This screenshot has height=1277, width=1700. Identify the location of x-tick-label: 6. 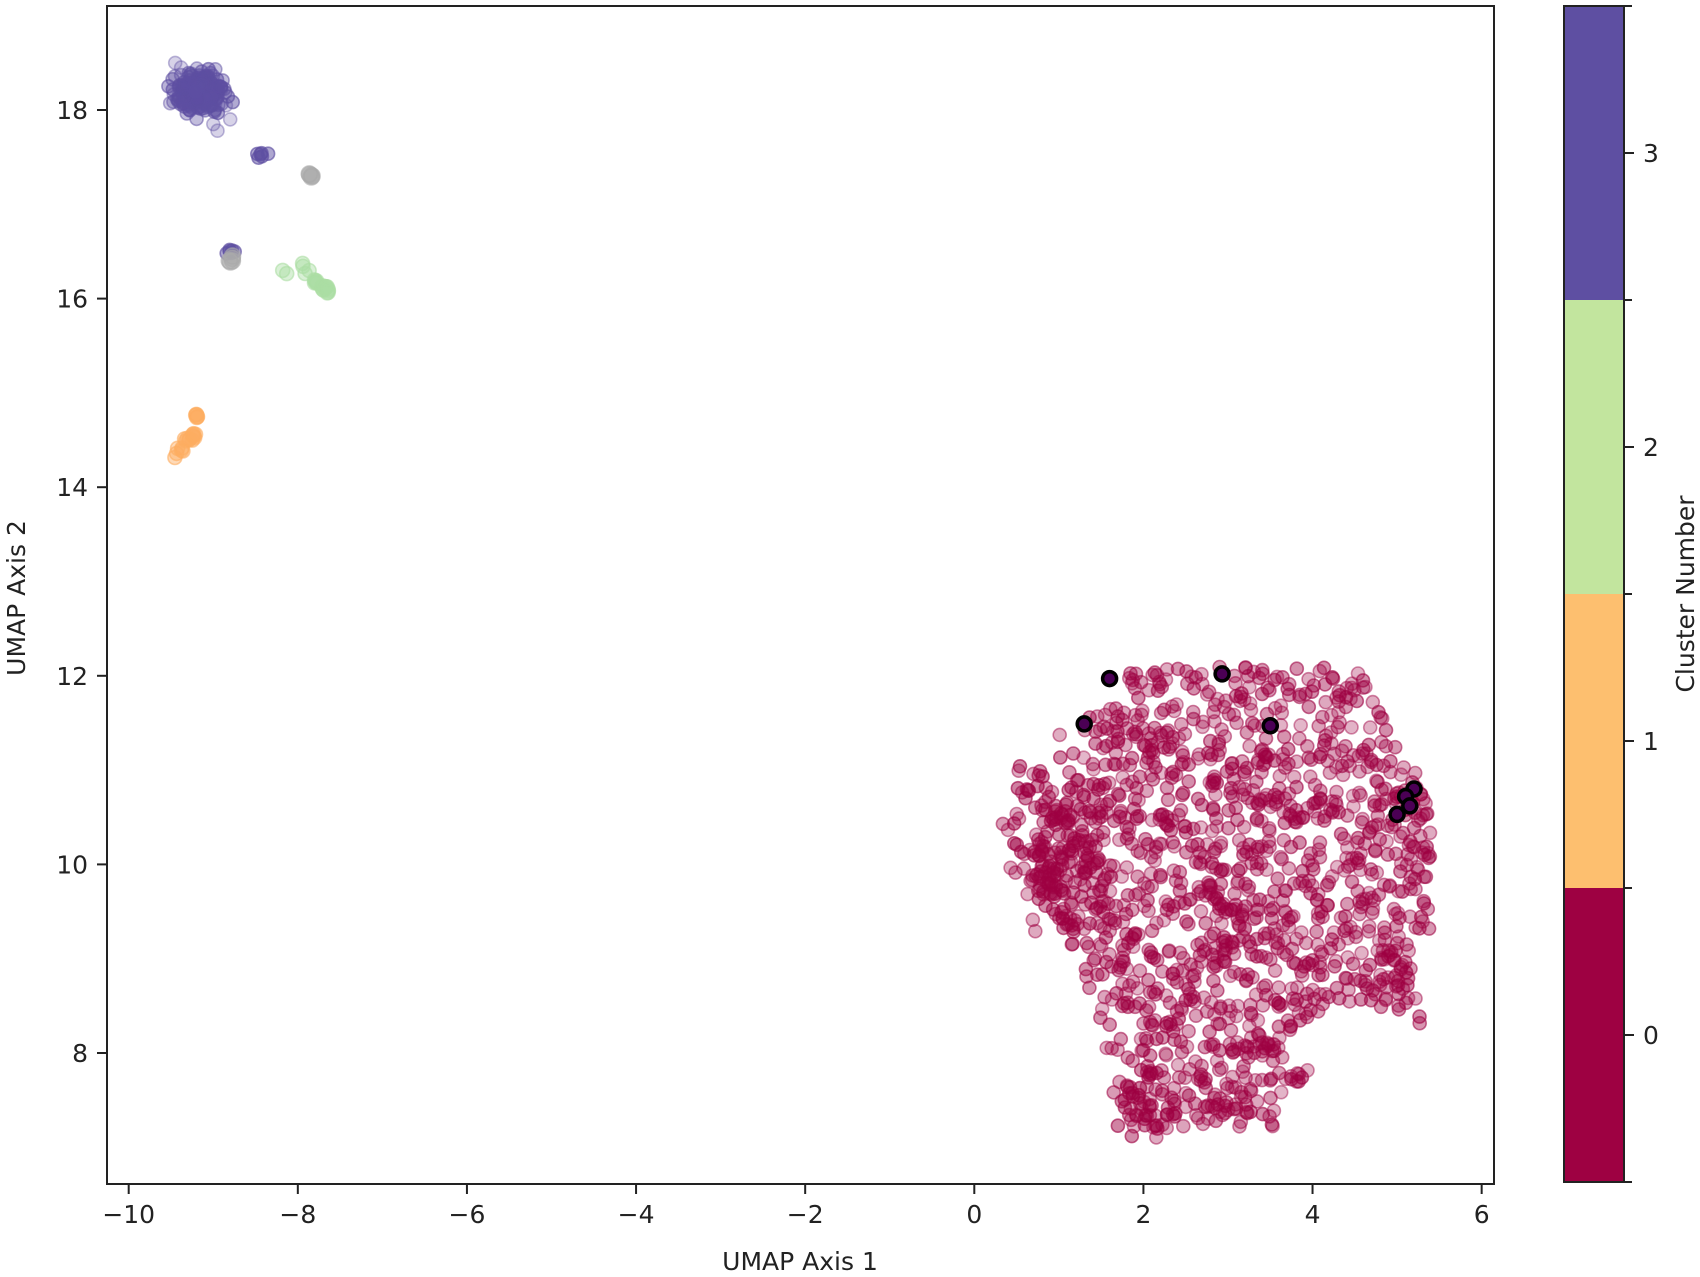
(1482, 1214).